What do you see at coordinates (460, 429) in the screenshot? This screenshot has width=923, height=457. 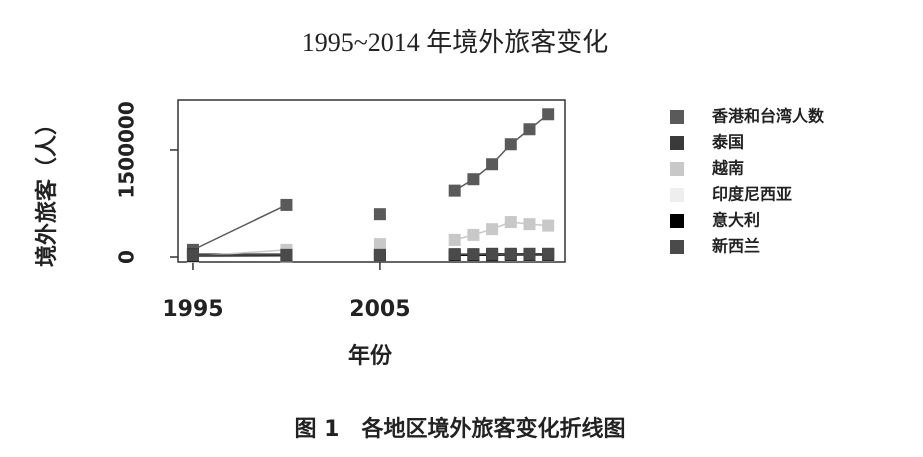 I see `caption: 图 1 各地区境外旅客变化折线图` at bounding box center [460, 429].